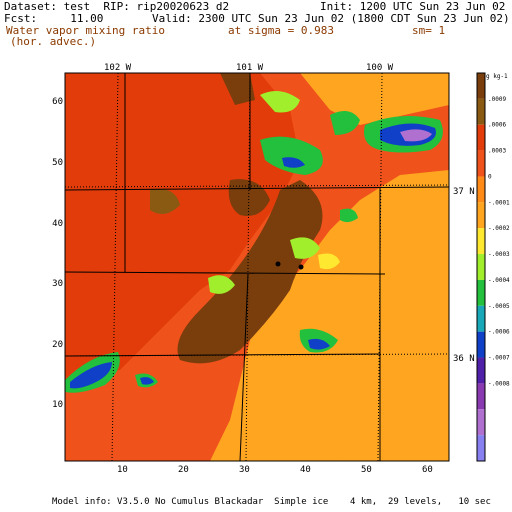 Image resolution: width=512 pixels, height=512 pixels. Describe the element at coordinates (499, 383) in the screenshot. I see `legend-label: -.0008` at that location.